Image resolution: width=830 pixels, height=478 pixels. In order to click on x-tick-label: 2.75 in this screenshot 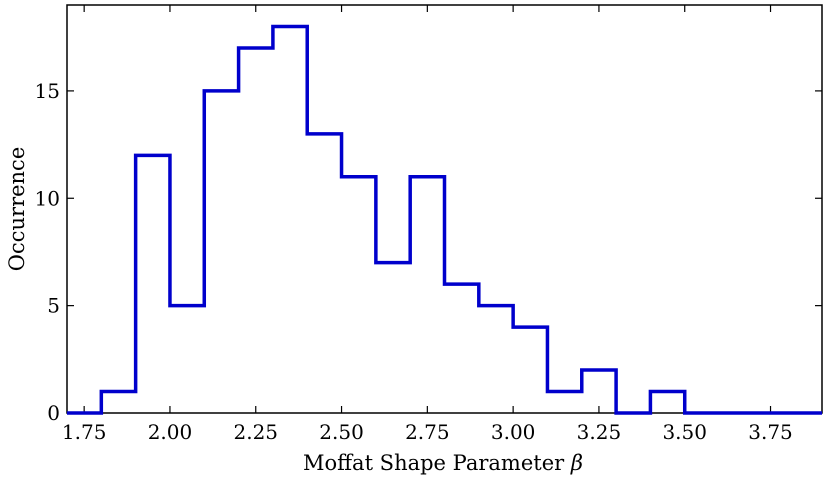, I will do `click(427, 432)`.